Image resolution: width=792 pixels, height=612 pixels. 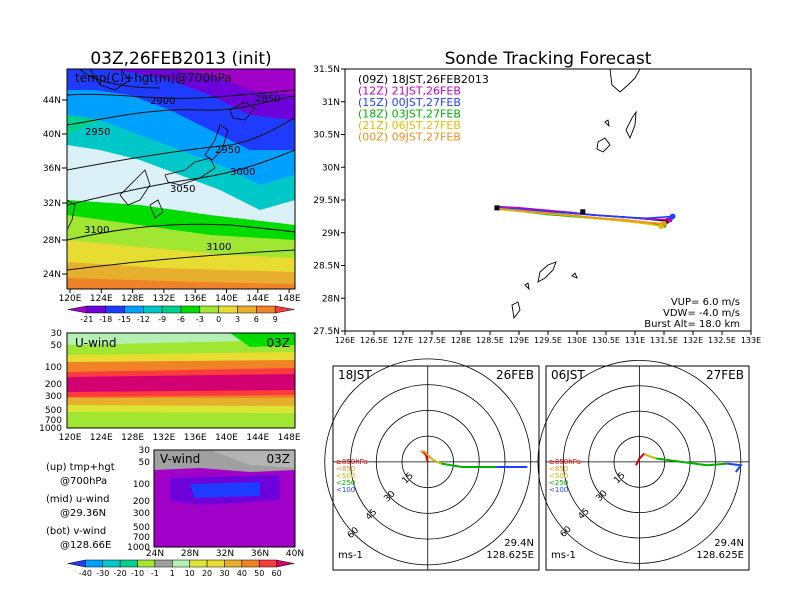 I want to click on legend-entry: (21Z) 06JST,27FEB, so click(x=409, y=125).